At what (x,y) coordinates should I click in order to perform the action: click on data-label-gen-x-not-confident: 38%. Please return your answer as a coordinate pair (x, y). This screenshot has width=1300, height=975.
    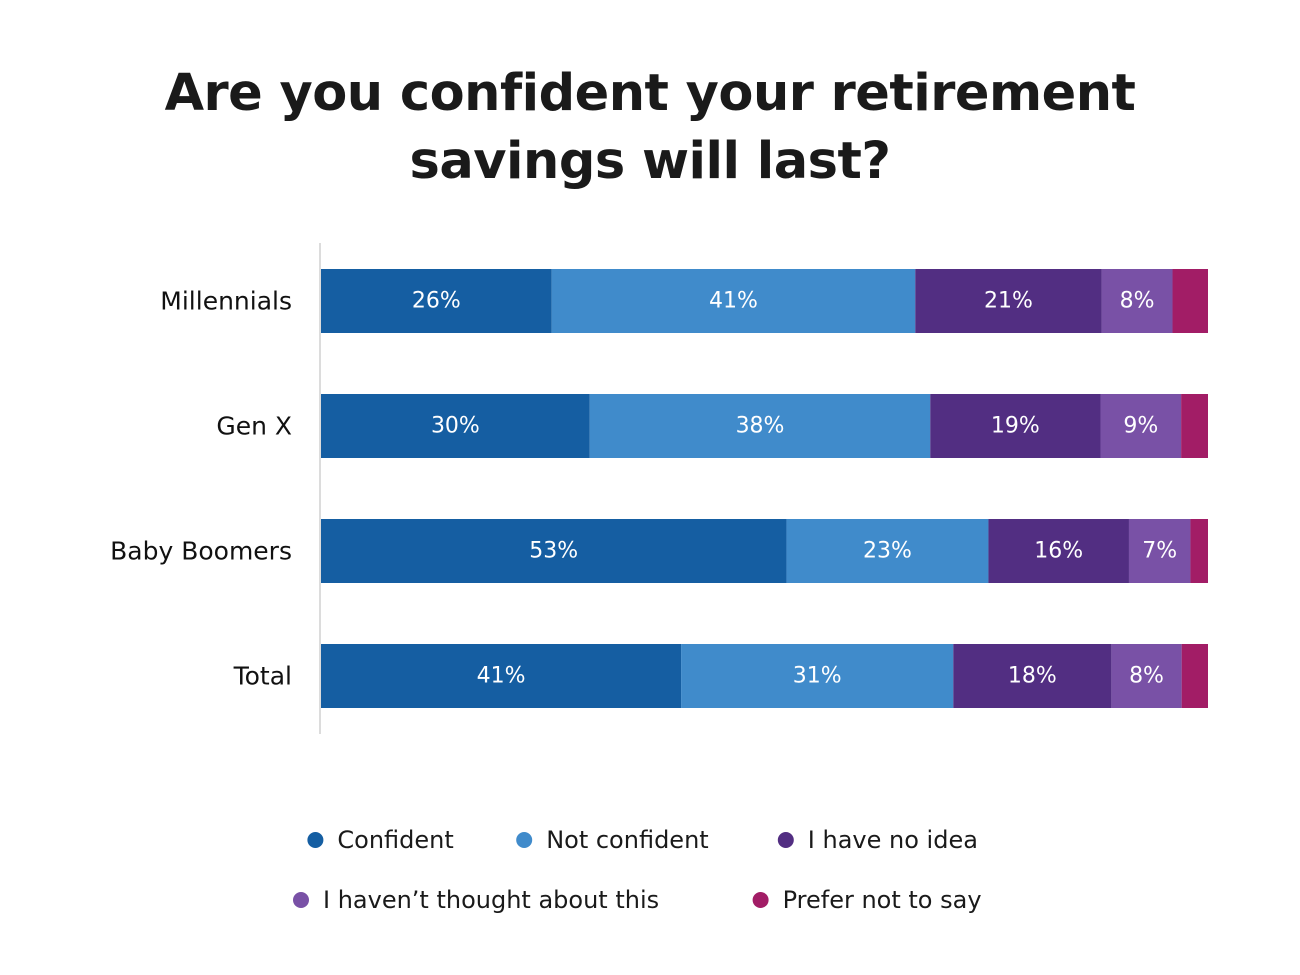
    Looking at the image, I should click on (760, 426).